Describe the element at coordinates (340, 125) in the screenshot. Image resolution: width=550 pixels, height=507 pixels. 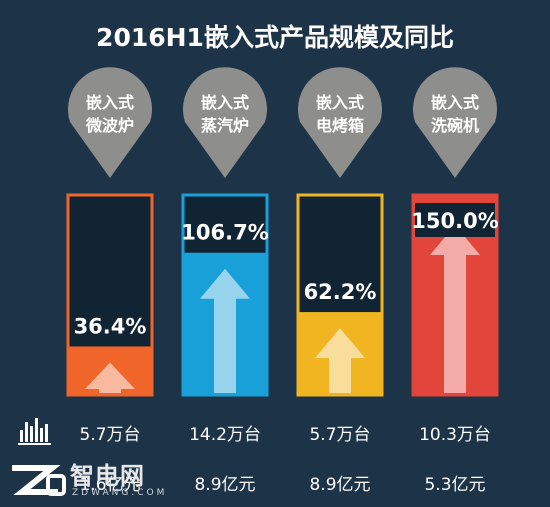
I see `category-label-line2: 电烤箱` at that location.